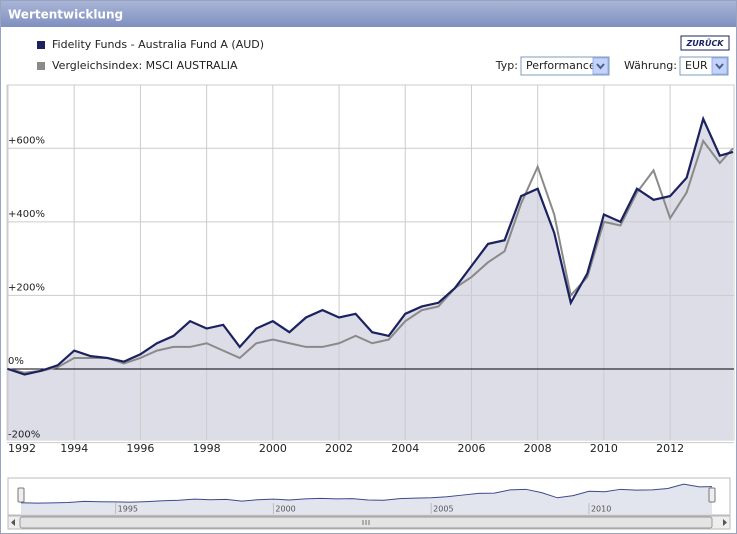  Describe the element at coordinates (285, 509) in the screenshot. I see `navigator-tick-label: 2000` at that location.